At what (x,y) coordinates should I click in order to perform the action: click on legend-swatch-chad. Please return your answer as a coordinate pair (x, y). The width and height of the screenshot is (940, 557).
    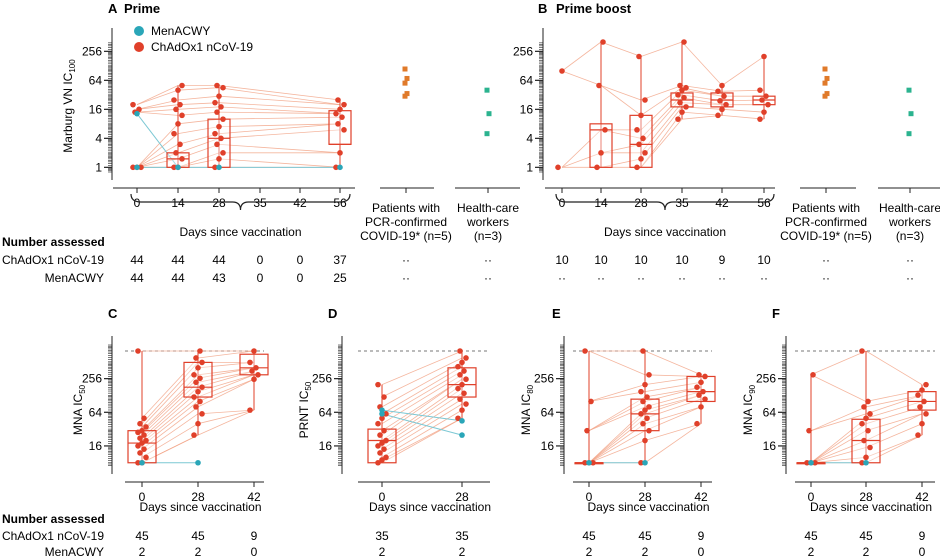
    Looking at the image, I should click on (139, 47).